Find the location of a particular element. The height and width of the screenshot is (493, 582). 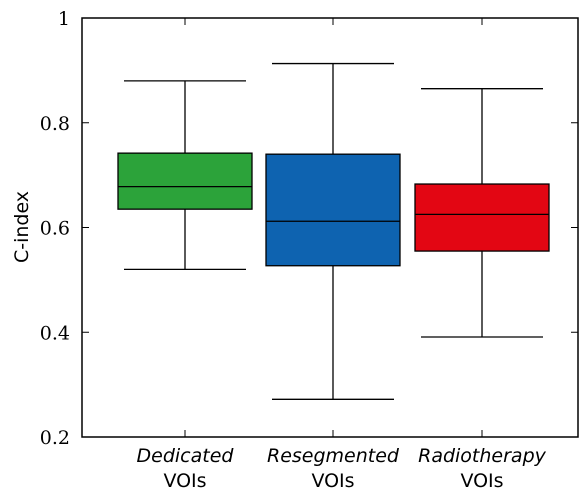

y-tick-label-2: 0.6 is located at coordinates (55, 229).